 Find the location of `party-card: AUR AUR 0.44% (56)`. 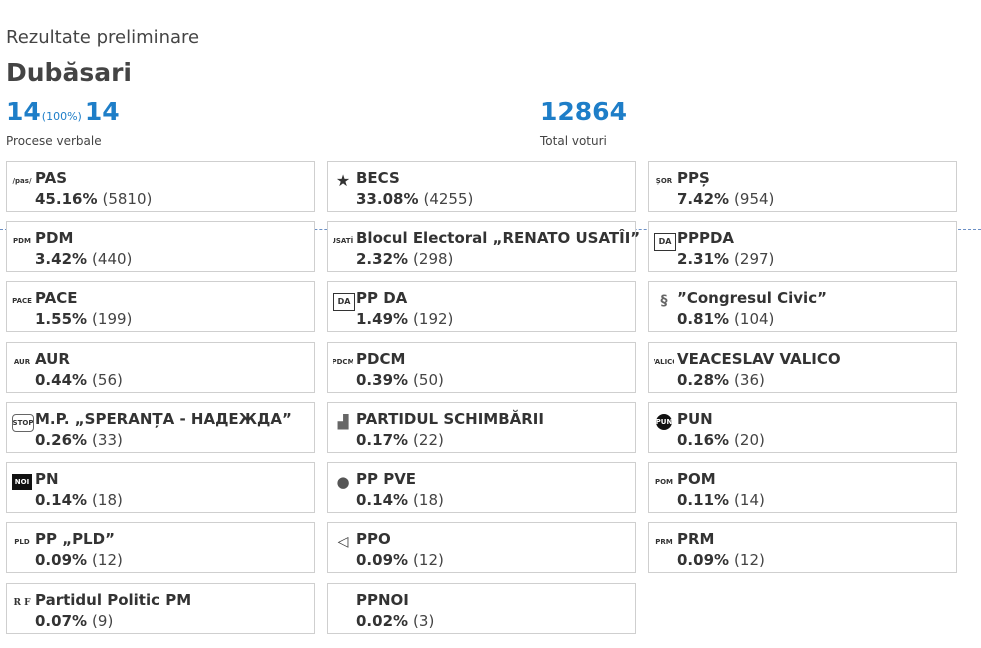

party-card: AUR AUR 0.44% (56) is located at coordinates (160, 367).